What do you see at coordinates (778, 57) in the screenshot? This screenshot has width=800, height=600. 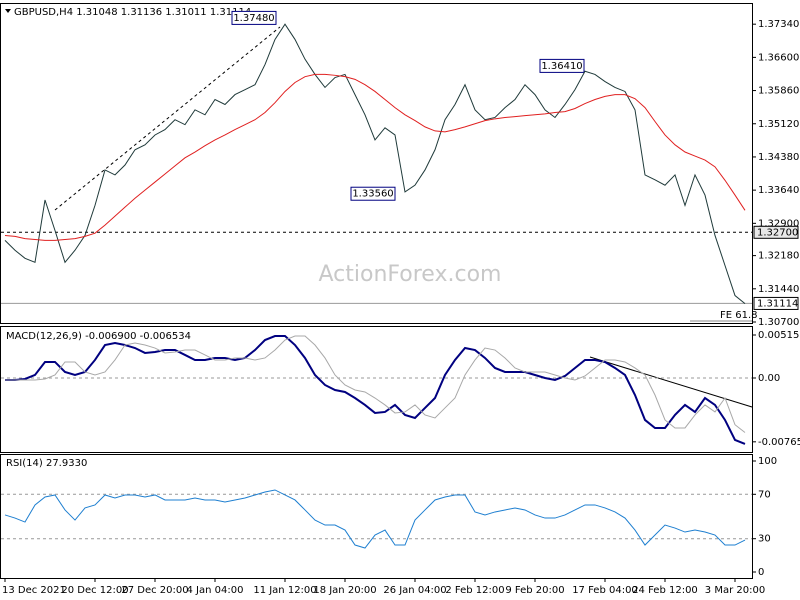 I see `y-tick-label: 1.36600` at bounding box center [778, 57].